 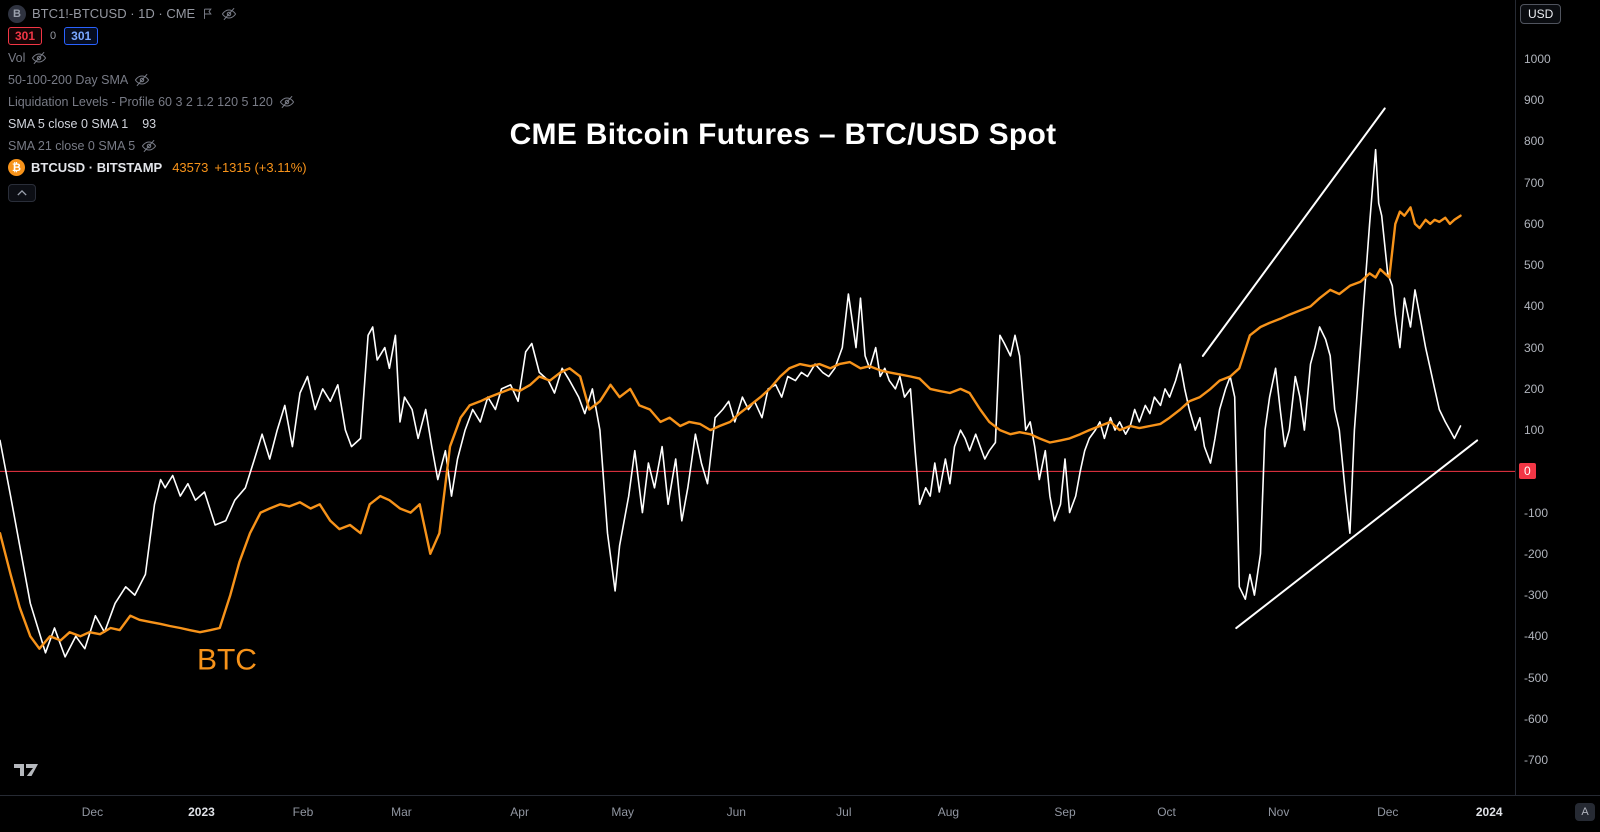 I want to click on auto-scale-badge: A, so click(x=1585, y=812).